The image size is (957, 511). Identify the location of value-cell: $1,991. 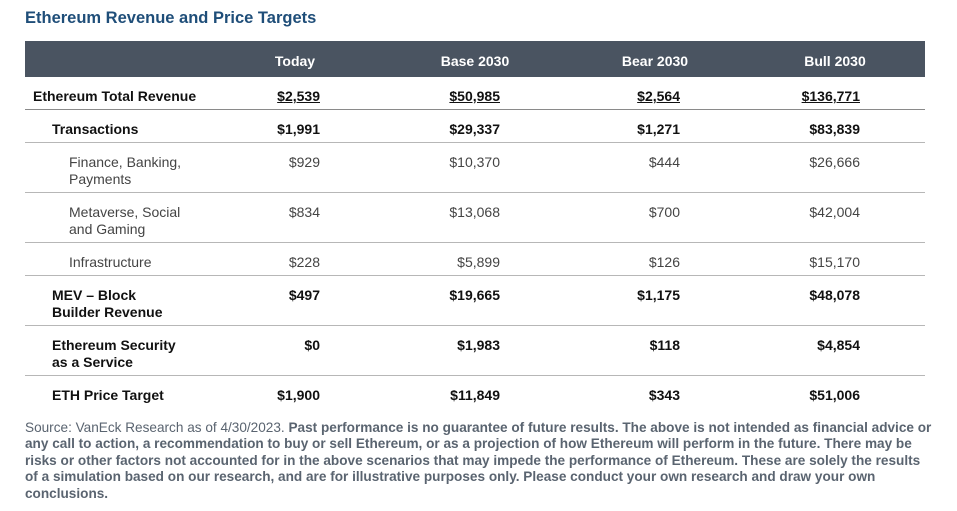
(298, 129).